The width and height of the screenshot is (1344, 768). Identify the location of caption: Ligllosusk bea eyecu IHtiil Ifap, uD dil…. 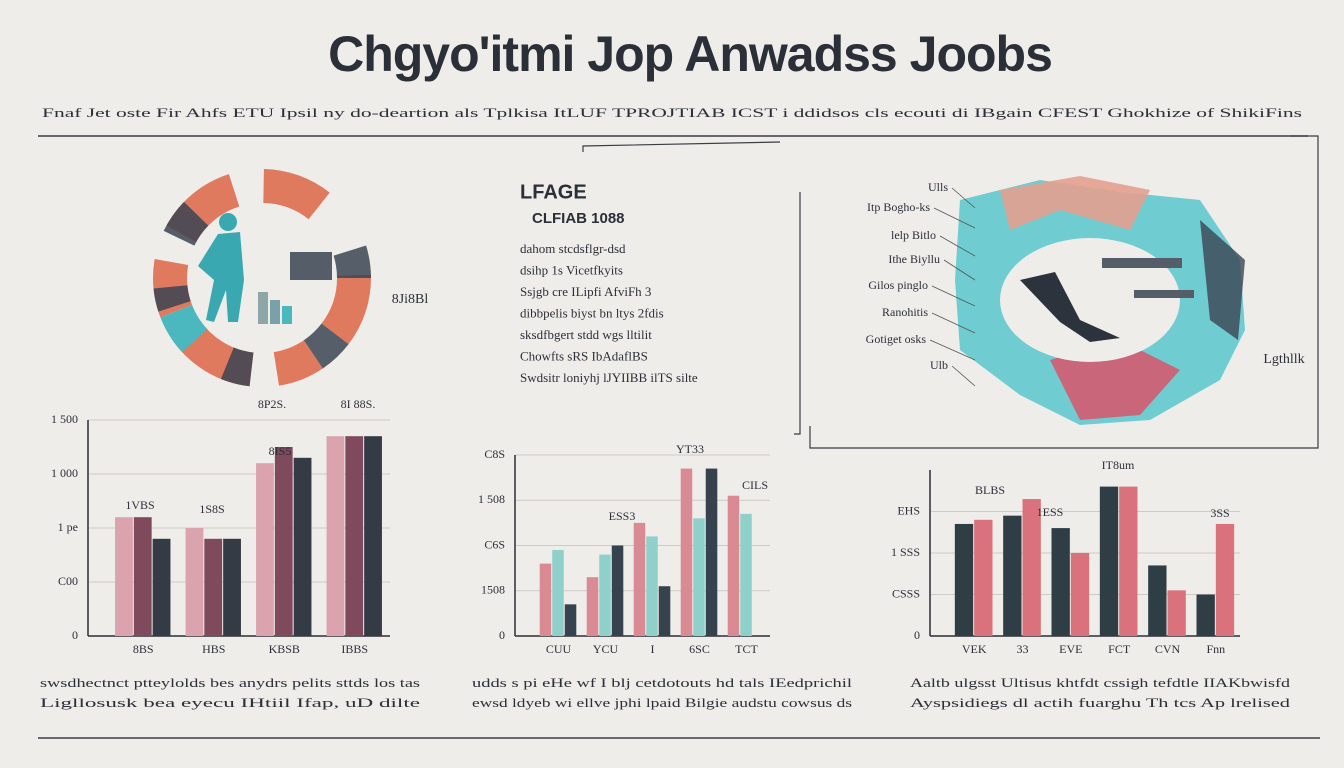
(230, 702).